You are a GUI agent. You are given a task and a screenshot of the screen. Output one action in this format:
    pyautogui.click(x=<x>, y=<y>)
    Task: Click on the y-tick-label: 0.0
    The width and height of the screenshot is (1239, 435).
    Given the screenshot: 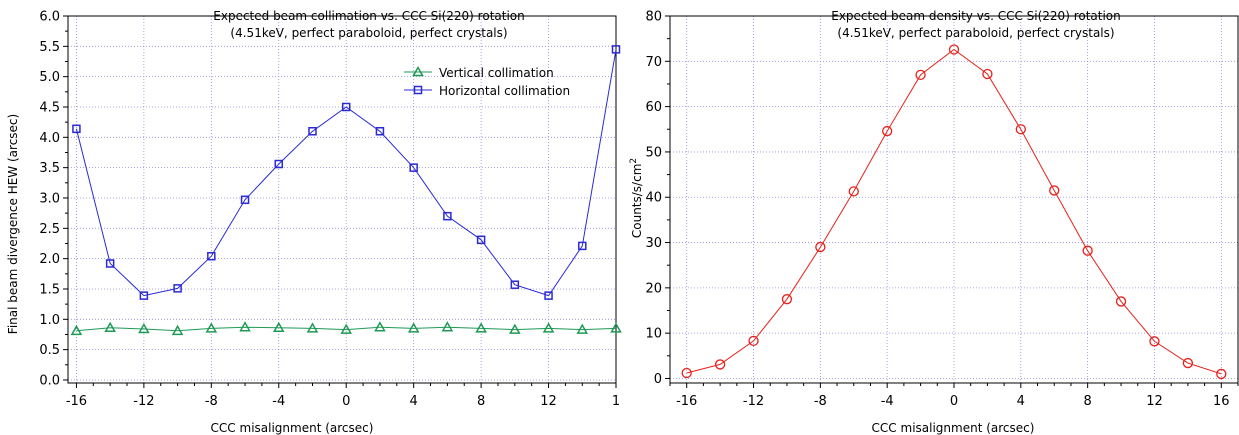 What is the action you would take?
    pyautogui.click(x=49, y=380)
    